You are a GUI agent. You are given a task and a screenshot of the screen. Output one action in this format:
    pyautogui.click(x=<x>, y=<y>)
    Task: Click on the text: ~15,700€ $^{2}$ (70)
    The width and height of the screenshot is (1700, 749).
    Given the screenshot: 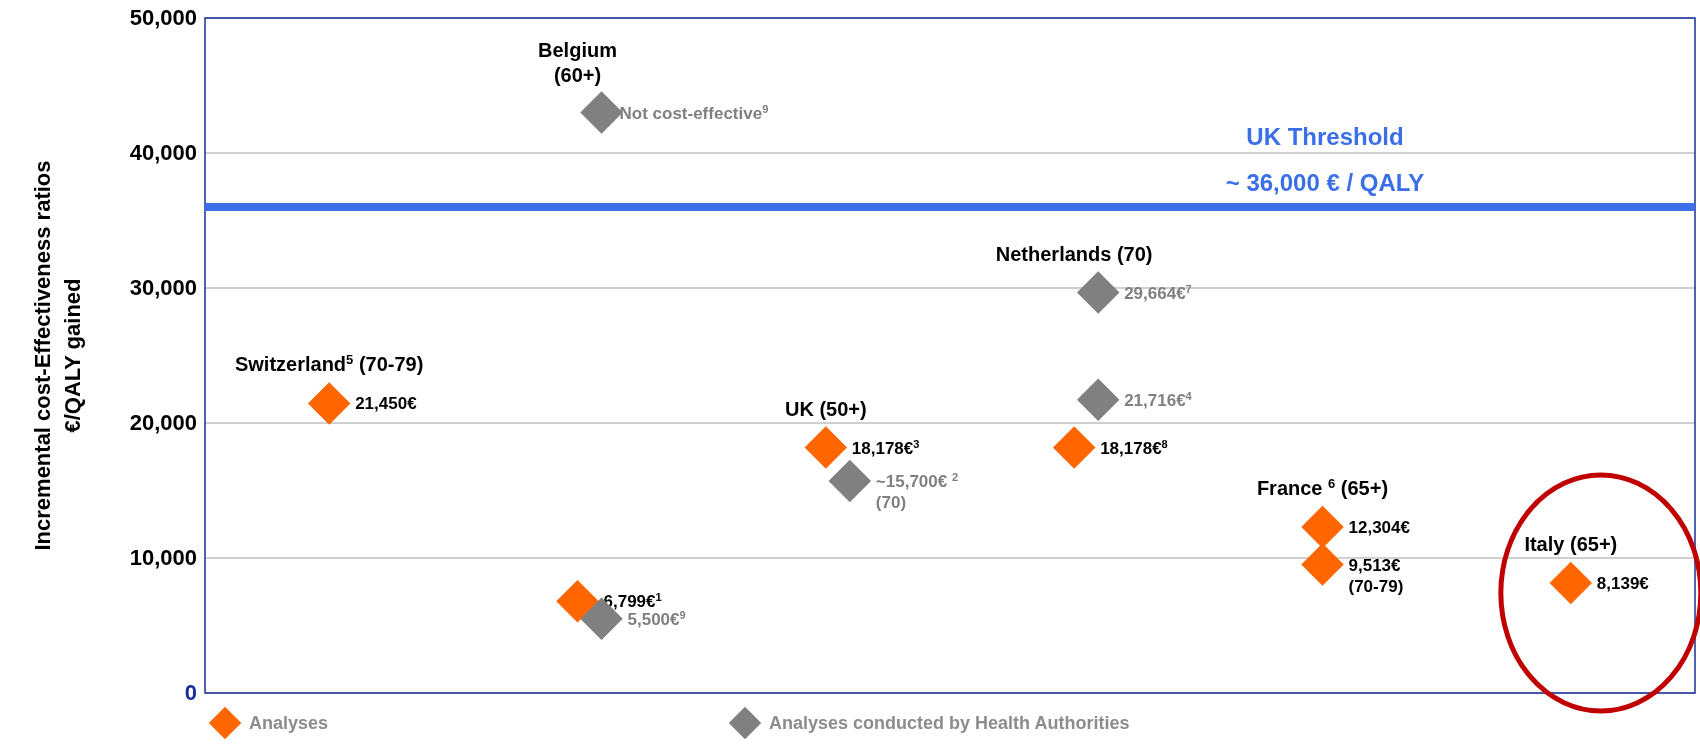 What is the action you would take?
    pyautogui.click(x=917, y=492)
    